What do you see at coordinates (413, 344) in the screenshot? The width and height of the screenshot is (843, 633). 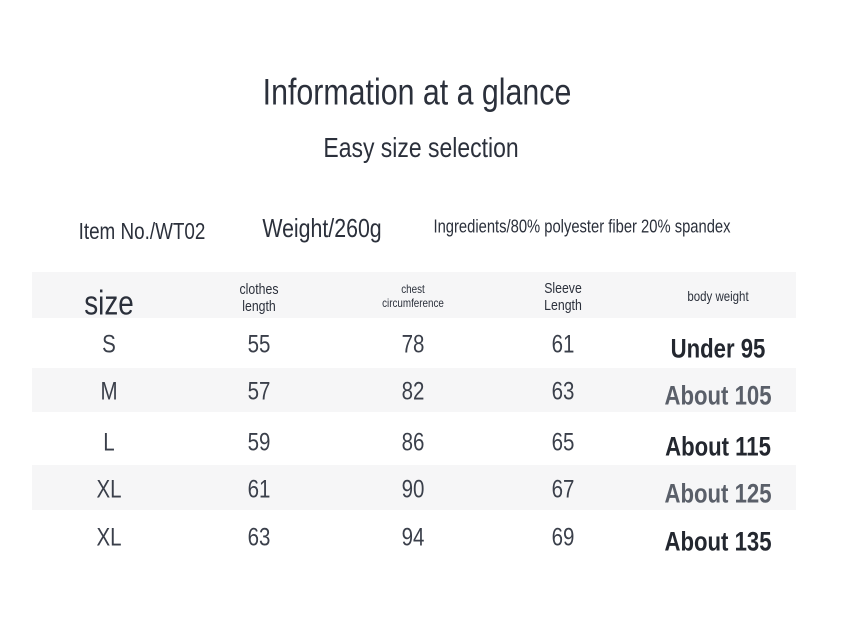 I see `table-cell: 78` at bounding box center [413, 344].